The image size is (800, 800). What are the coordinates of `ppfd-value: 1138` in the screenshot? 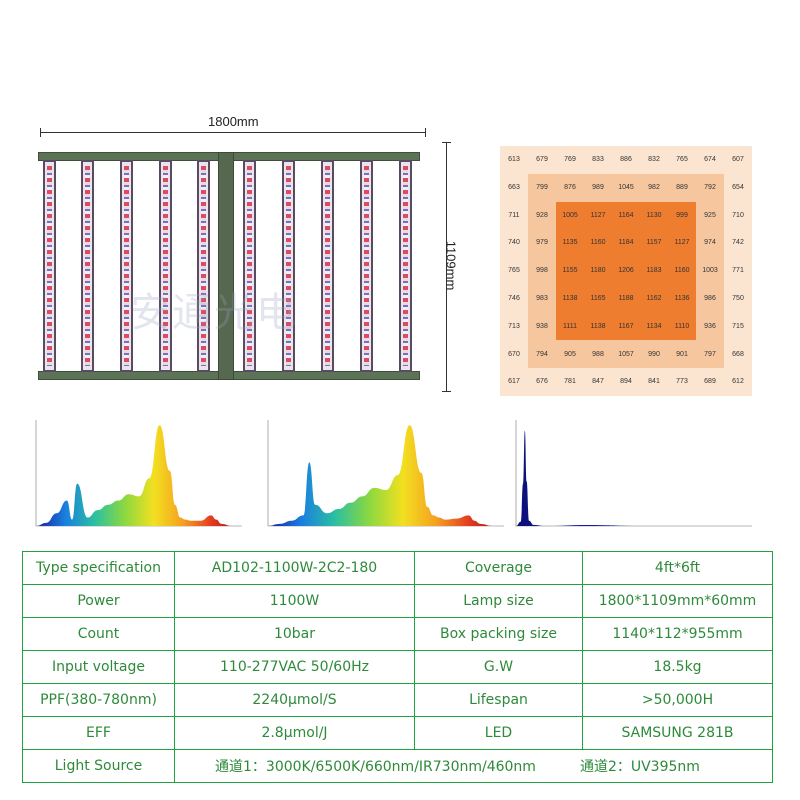 It's located at (598, 326).